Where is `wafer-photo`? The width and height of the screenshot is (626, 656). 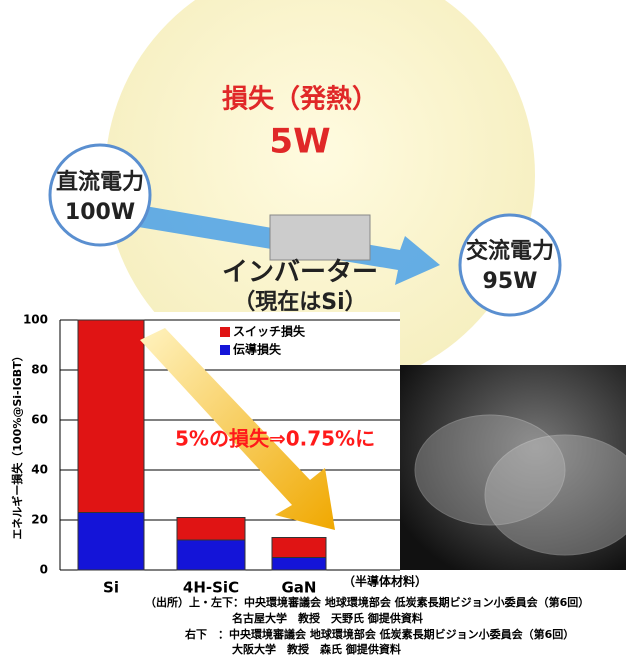 wafer-photo is located at coordinates (513, 467).